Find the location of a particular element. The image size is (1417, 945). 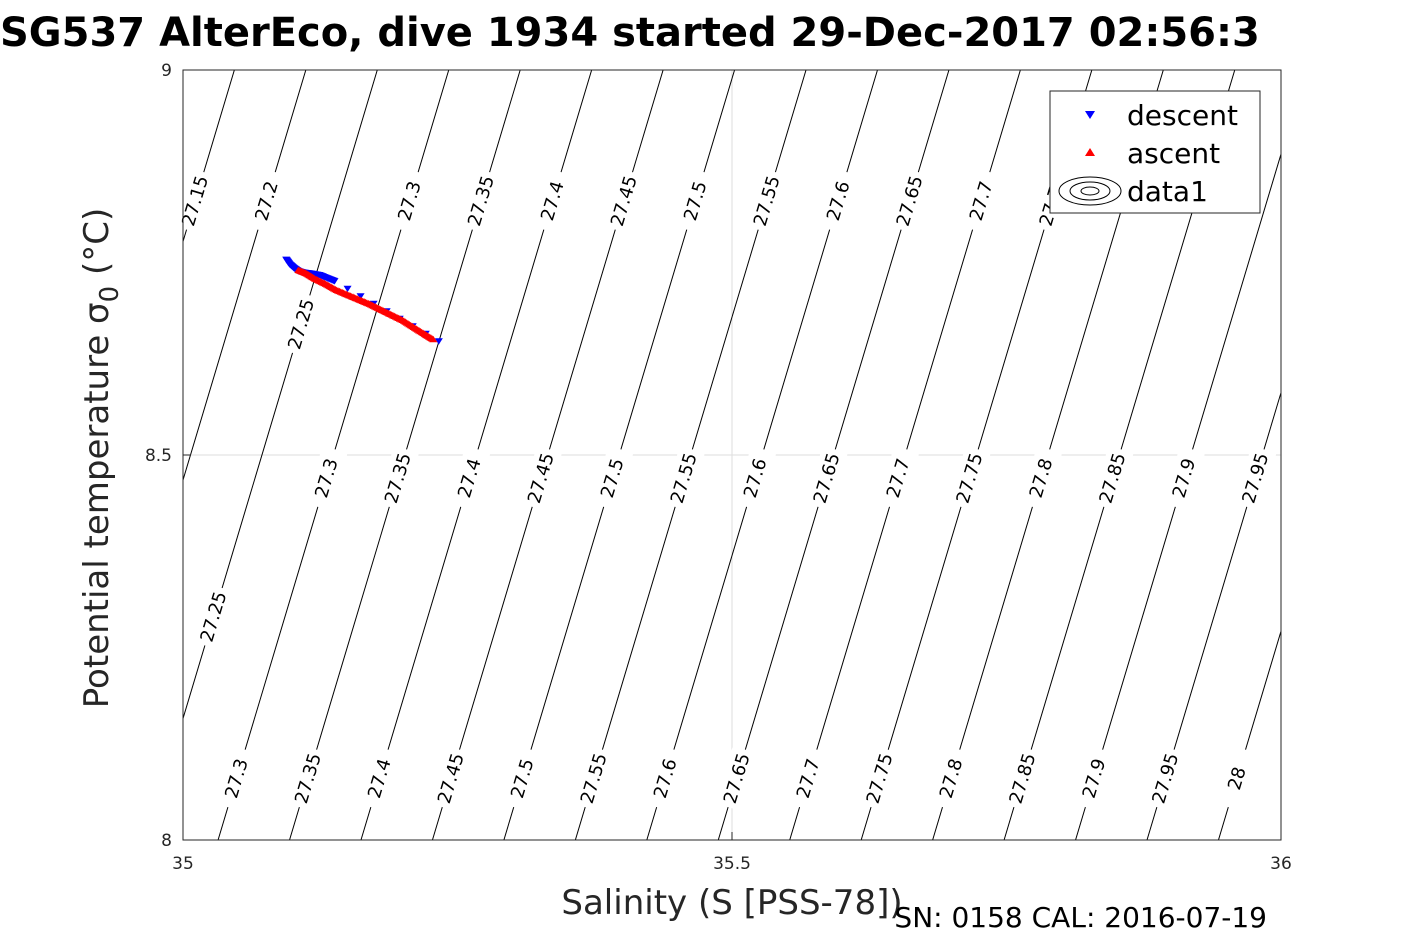

data-markers is located at coordinates (362, 300).